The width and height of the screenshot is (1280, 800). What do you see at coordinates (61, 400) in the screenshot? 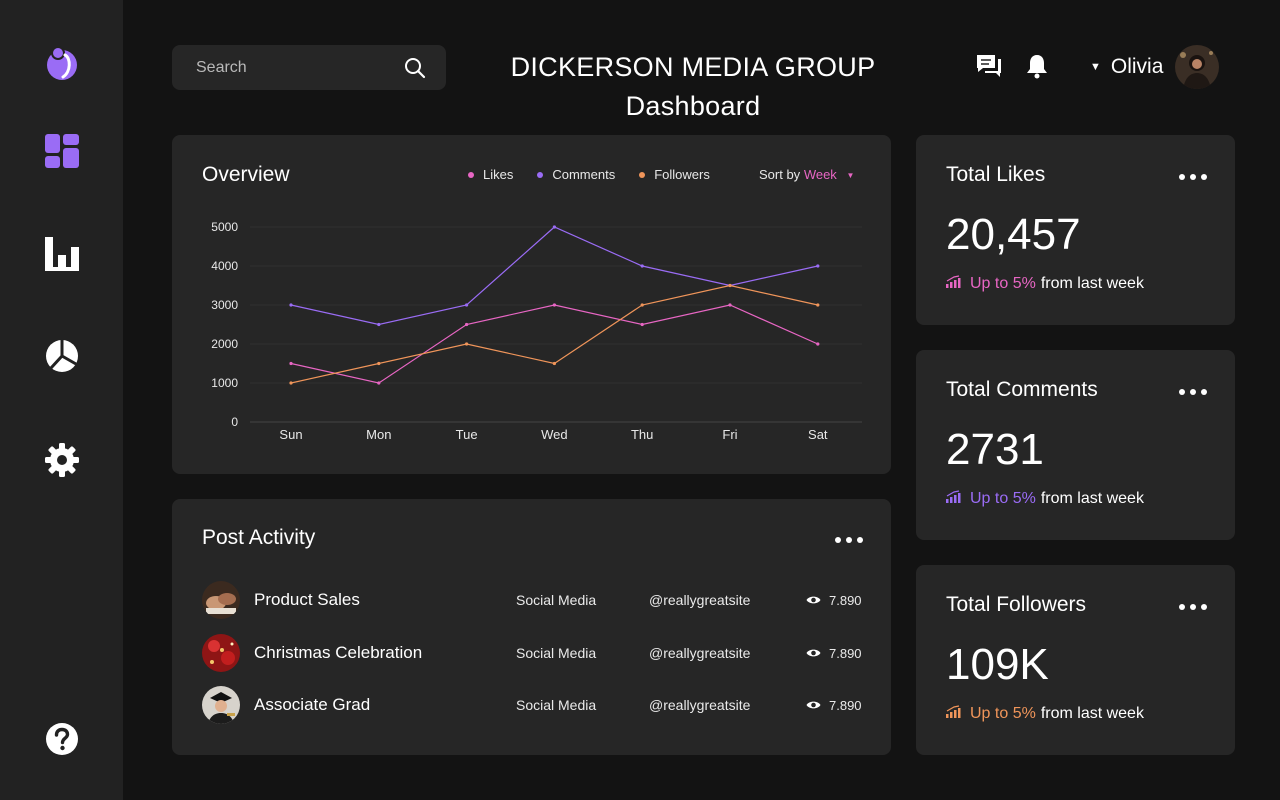
I see `sidebar` at bounding box center [61, 400].